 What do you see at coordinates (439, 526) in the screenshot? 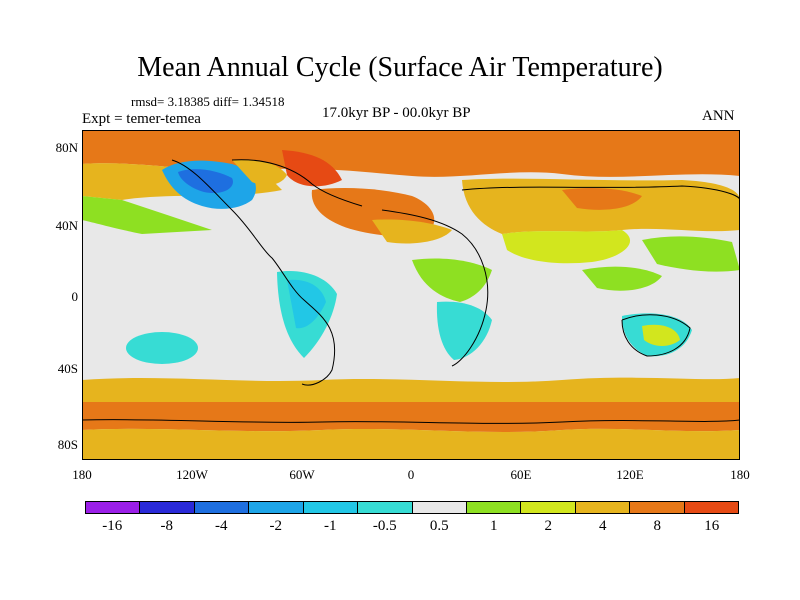
I see `colorbar-label: 0.5` at bounding box center [439, 526].